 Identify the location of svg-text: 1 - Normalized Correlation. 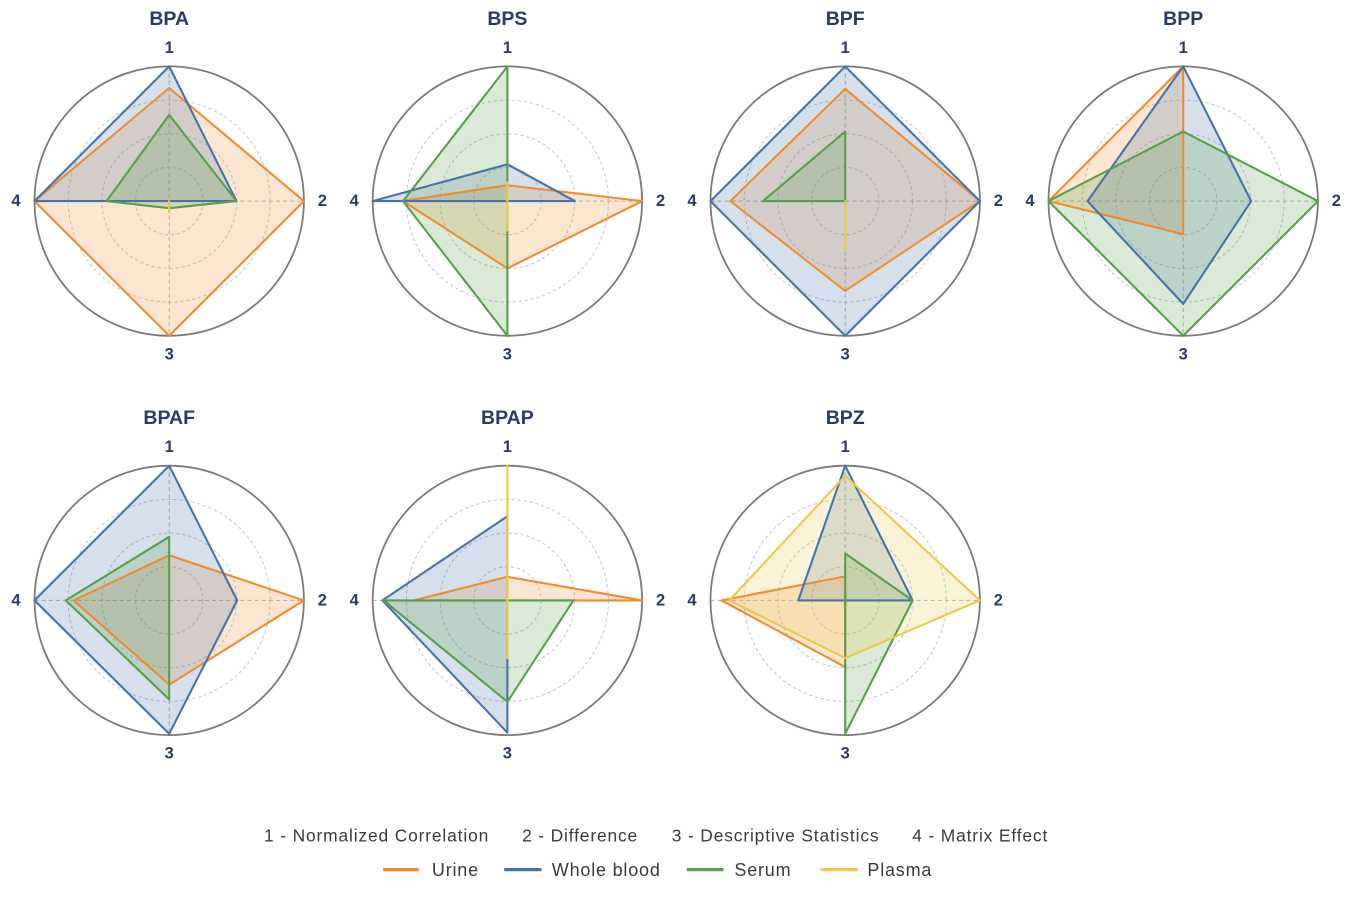
(376, 836).